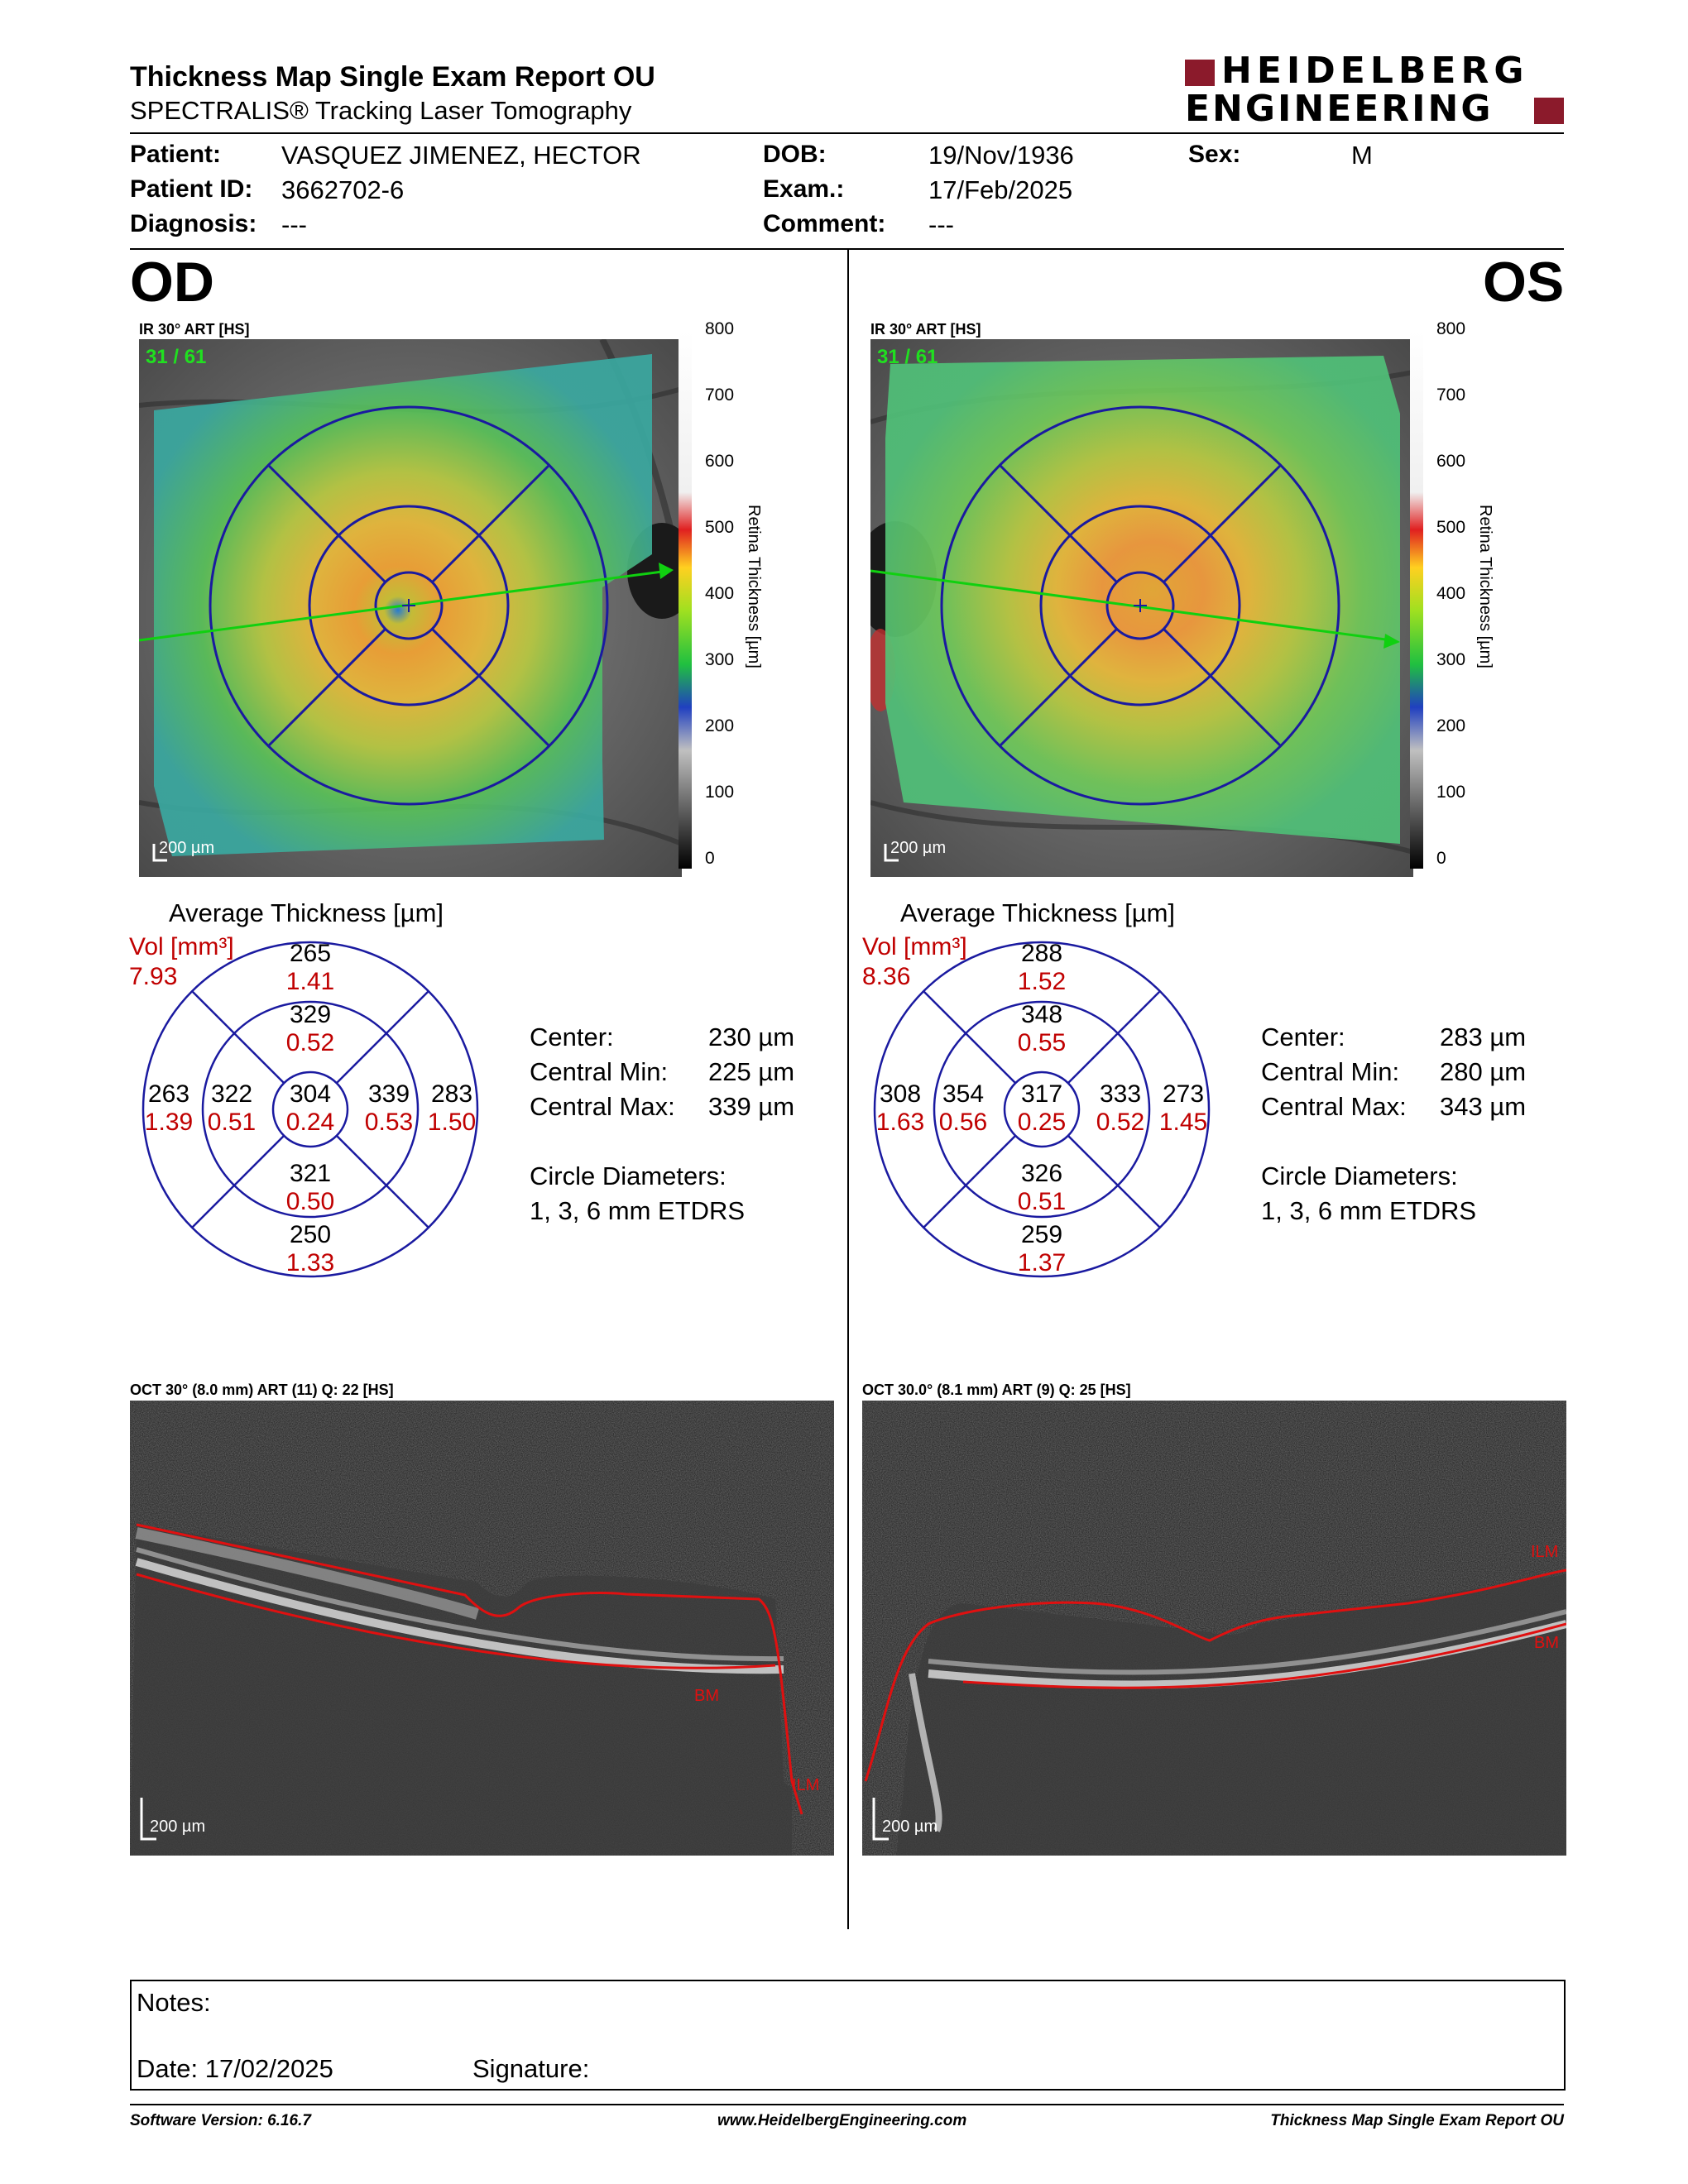 This screenshot has height=2184, width=1688. What do you see at coordinates (1546, 1643) in the screenshot?
I see `os-oct-bm-label: BM` at bounding box center [1546, 1643].